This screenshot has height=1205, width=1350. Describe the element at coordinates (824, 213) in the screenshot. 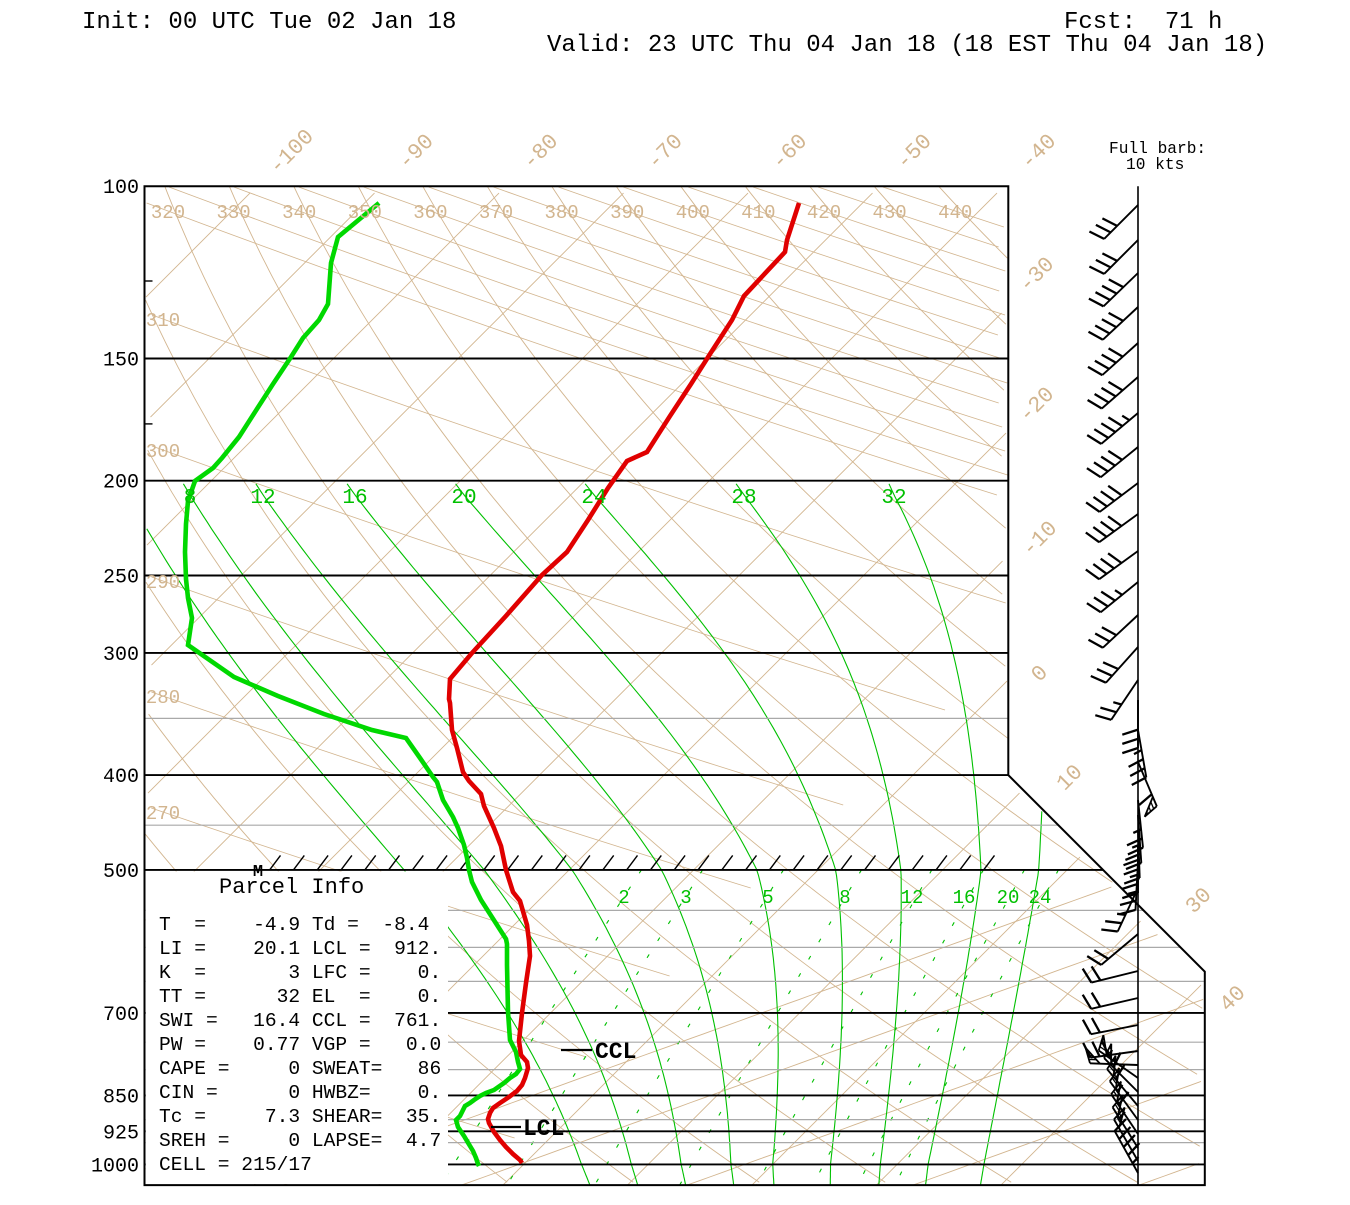

I see `svg-text: 420` at that location.